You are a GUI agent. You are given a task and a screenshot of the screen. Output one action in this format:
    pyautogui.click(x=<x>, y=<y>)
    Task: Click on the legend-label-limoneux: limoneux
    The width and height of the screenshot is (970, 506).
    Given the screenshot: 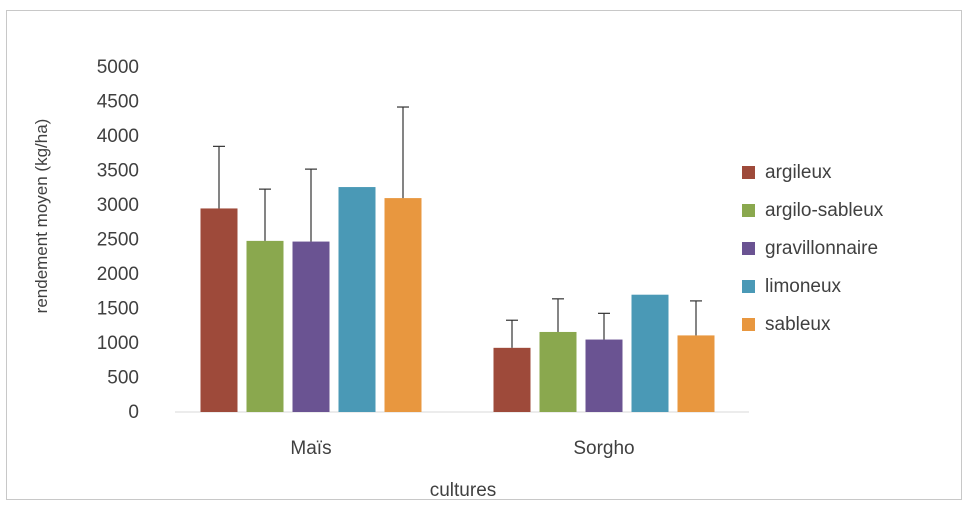 What is the action you would take?
    pyautogui.click(x=803, y=286)
    